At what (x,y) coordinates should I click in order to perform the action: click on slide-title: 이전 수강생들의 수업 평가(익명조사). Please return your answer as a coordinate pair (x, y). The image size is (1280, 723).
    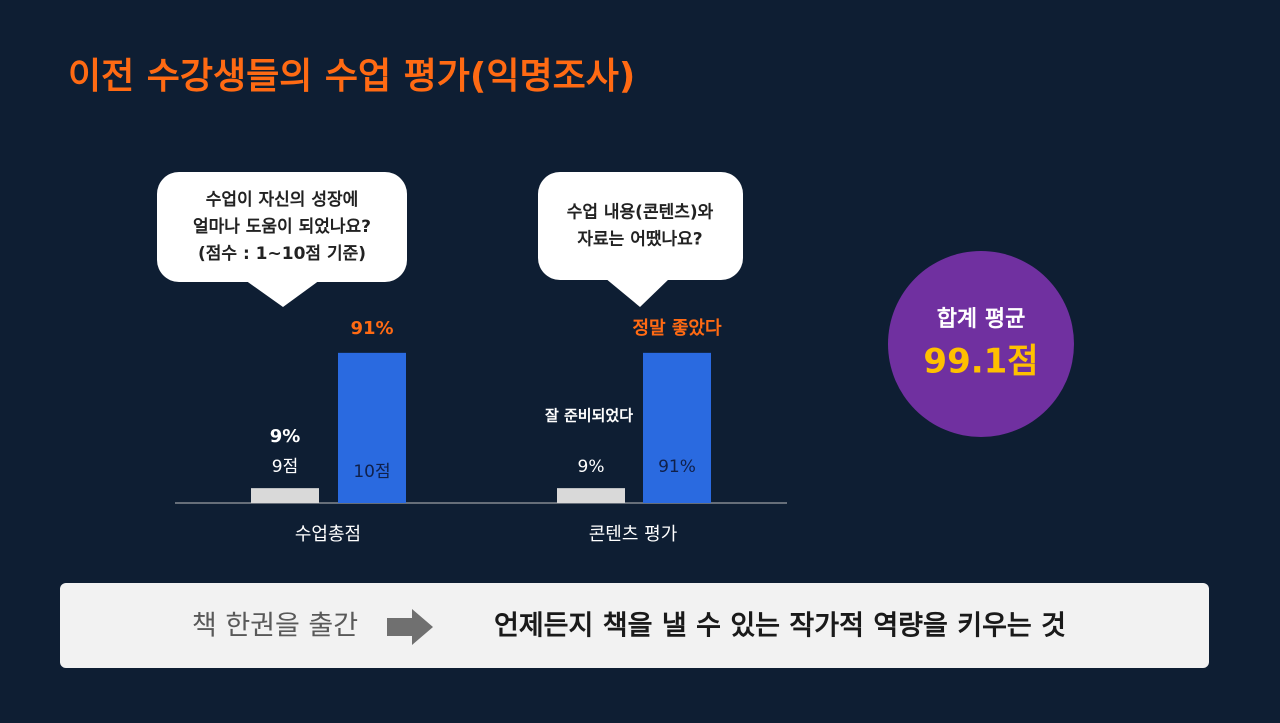
    Looking at the image, I should click on (351, 76).